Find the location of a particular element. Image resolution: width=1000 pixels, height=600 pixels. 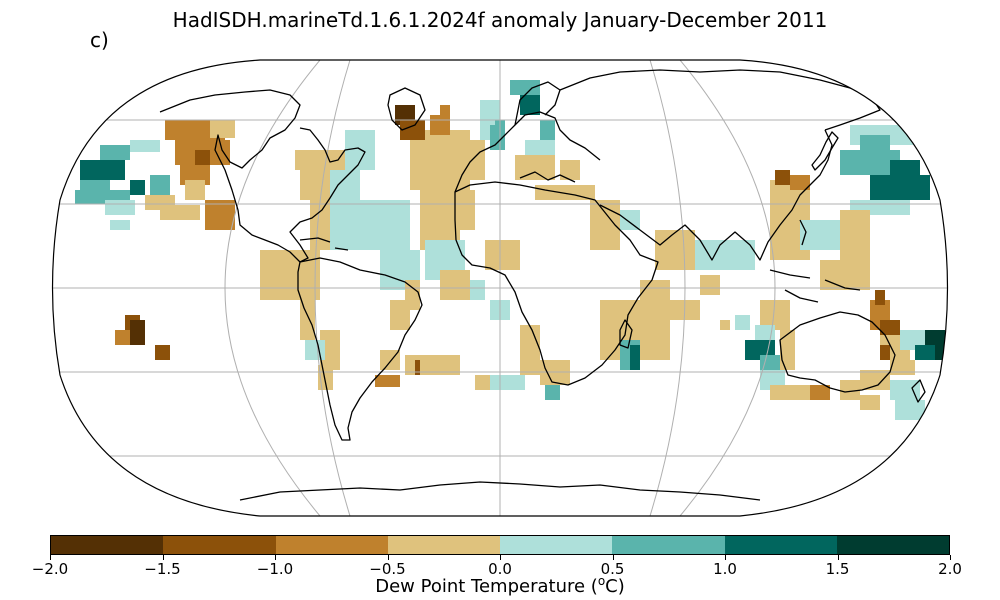

colorbar-tick-label: 2.0 is located at coordinates (950, 569).